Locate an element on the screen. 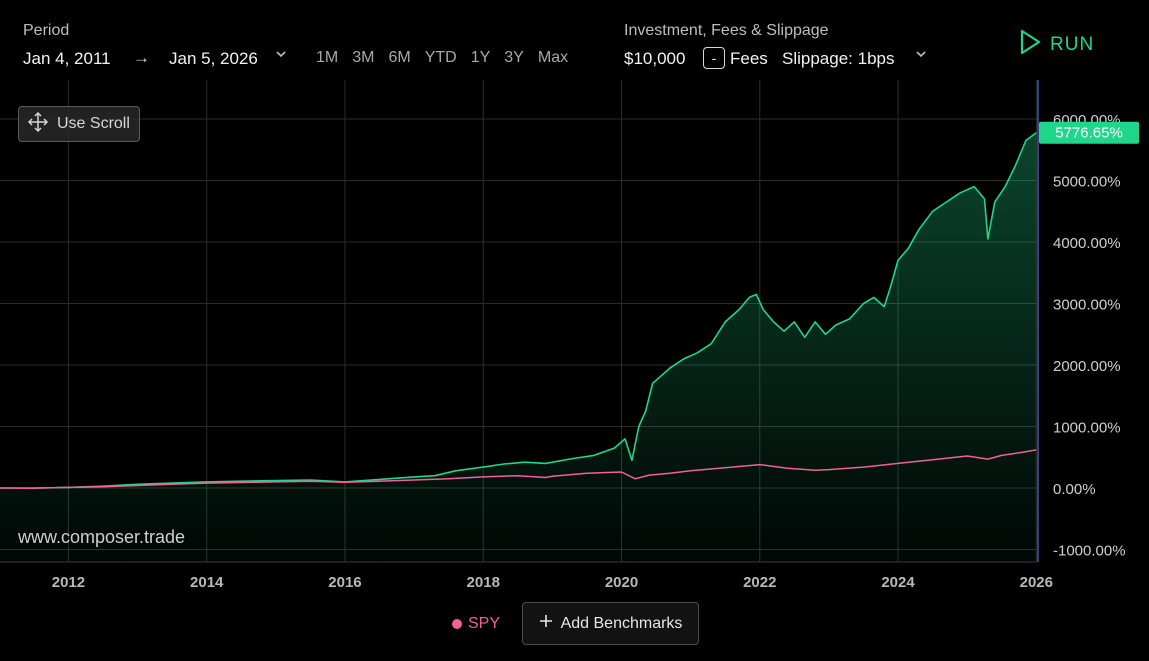 This screenshot has height=661, width=1149. play-icon is located at coordinates (1030, 45).